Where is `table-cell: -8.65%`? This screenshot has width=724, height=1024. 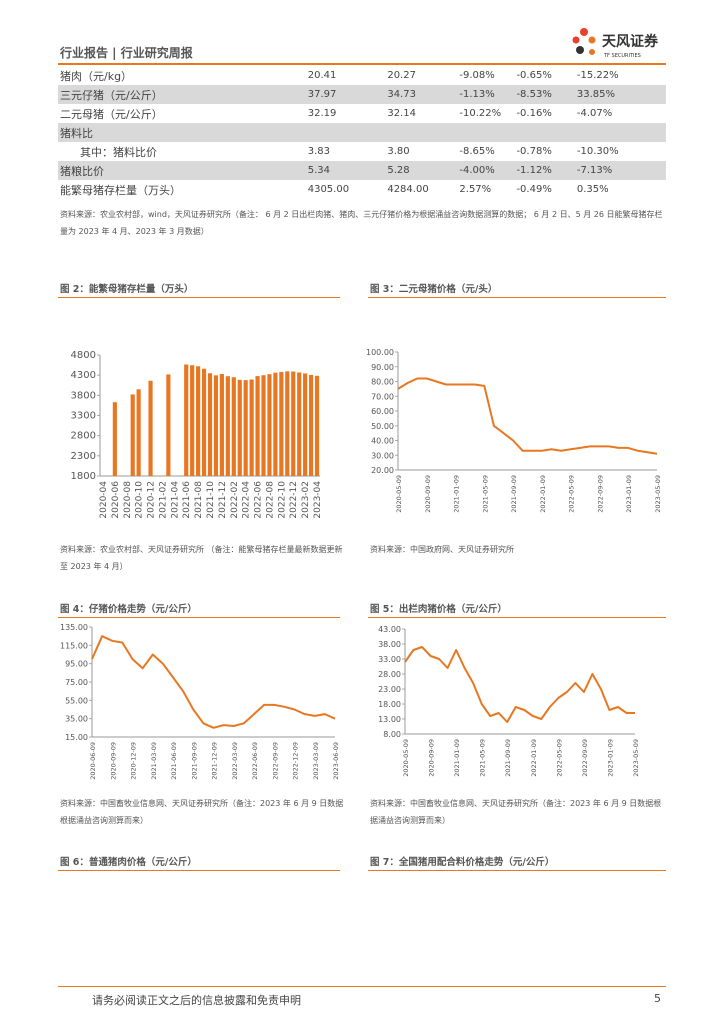
table-cell: -8.65% is located at coordinates (477, 151).